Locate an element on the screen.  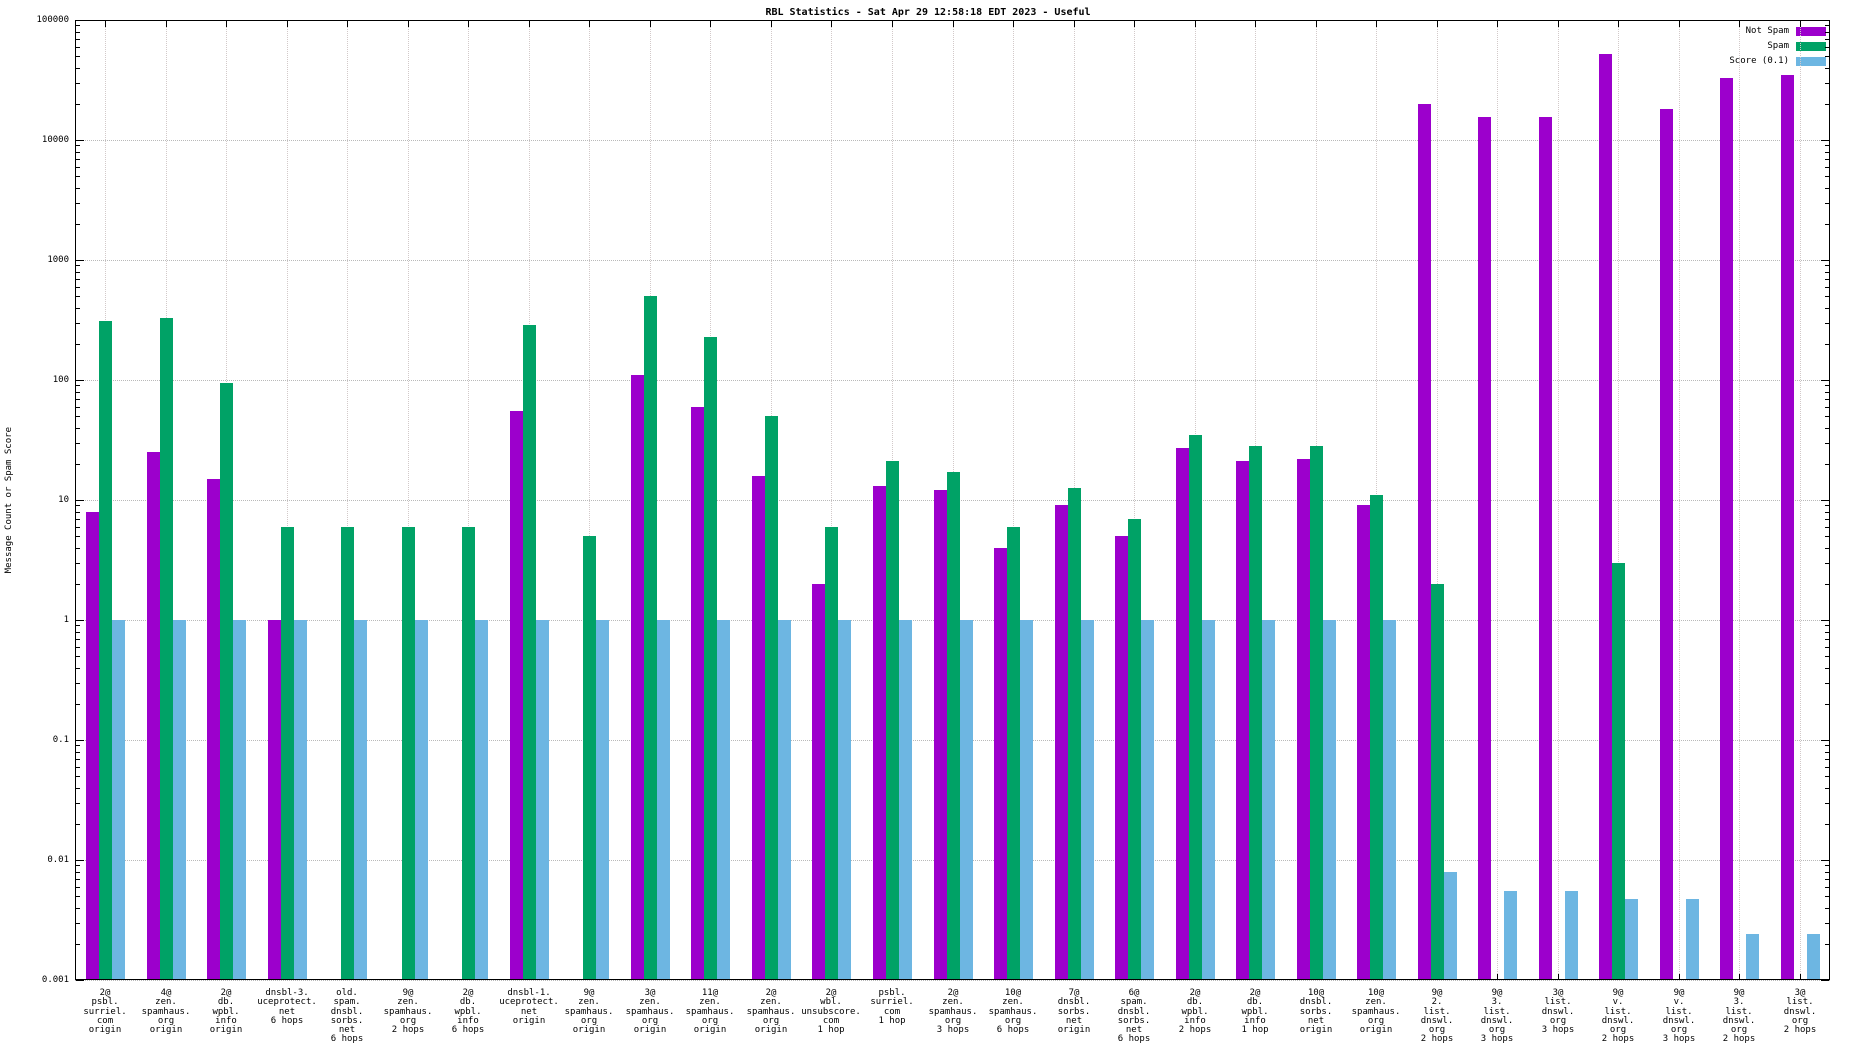
x-tick-label: old. spam. dnsbl. sorbs. net 6 hops is located at coordinates (347, 1016).